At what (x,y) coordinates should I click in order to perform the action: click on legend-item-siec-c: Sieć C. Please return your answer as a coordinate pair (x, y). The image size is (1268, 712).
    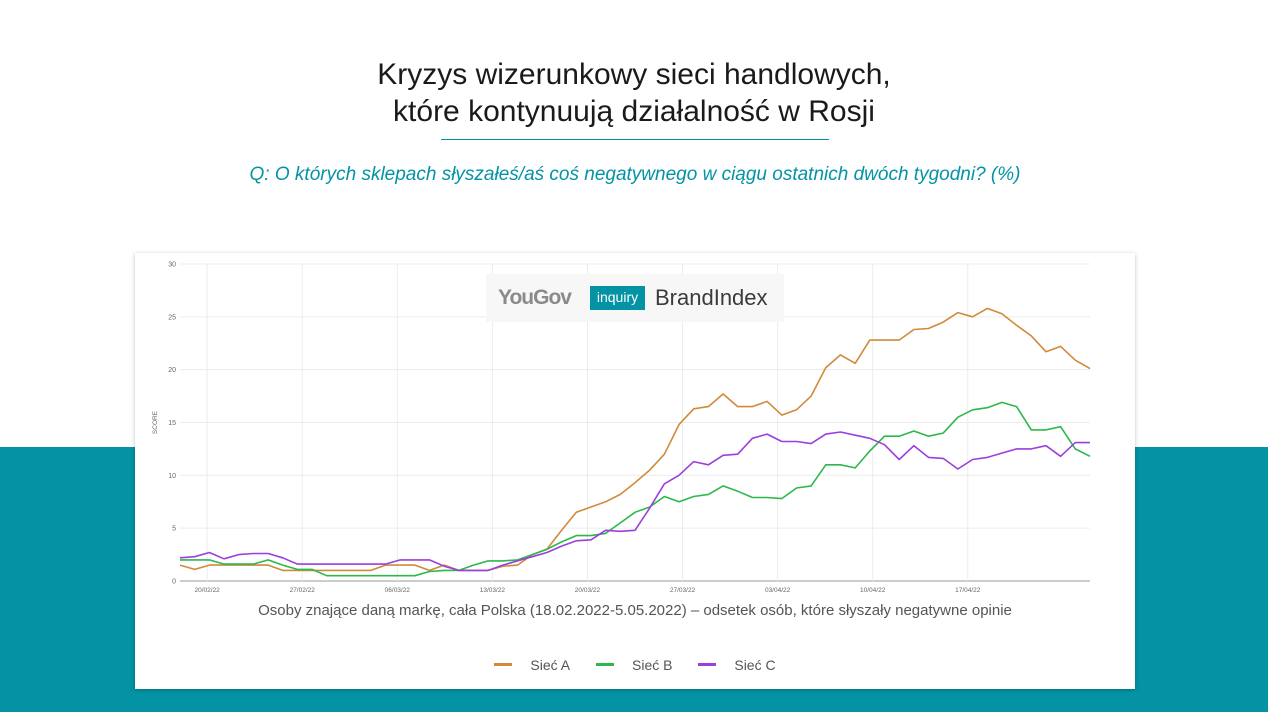
    Looking at the image, I should click on (737, 664).